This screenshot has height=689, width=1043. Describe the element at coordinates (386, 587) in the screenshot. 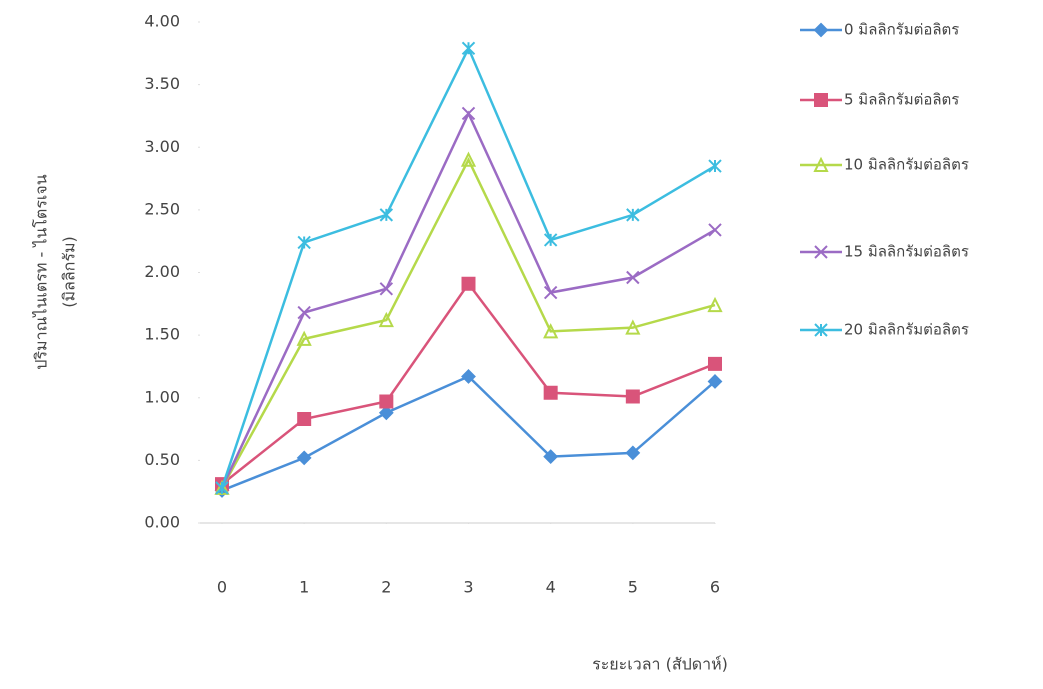

I see `x-tick-label: 2` at that location.